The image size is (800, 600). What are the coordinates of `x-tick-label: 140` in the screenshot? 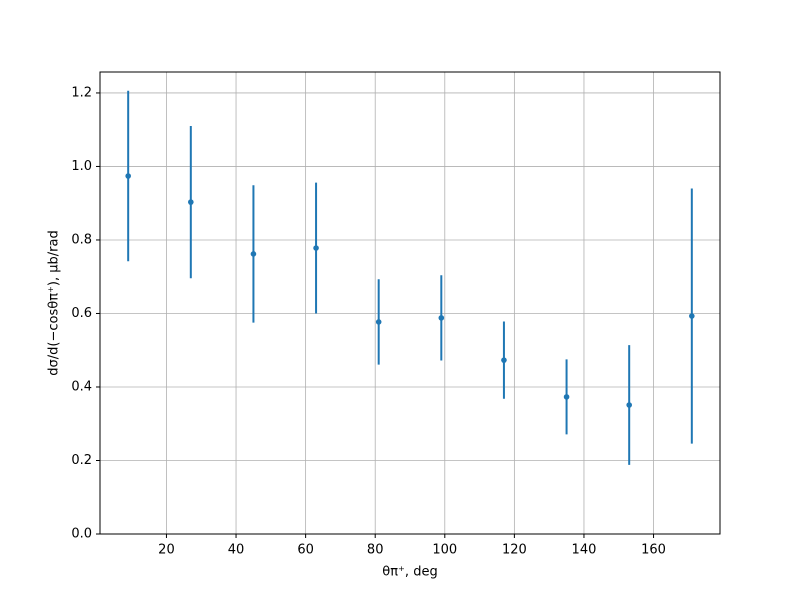 It's located at (584, 550).